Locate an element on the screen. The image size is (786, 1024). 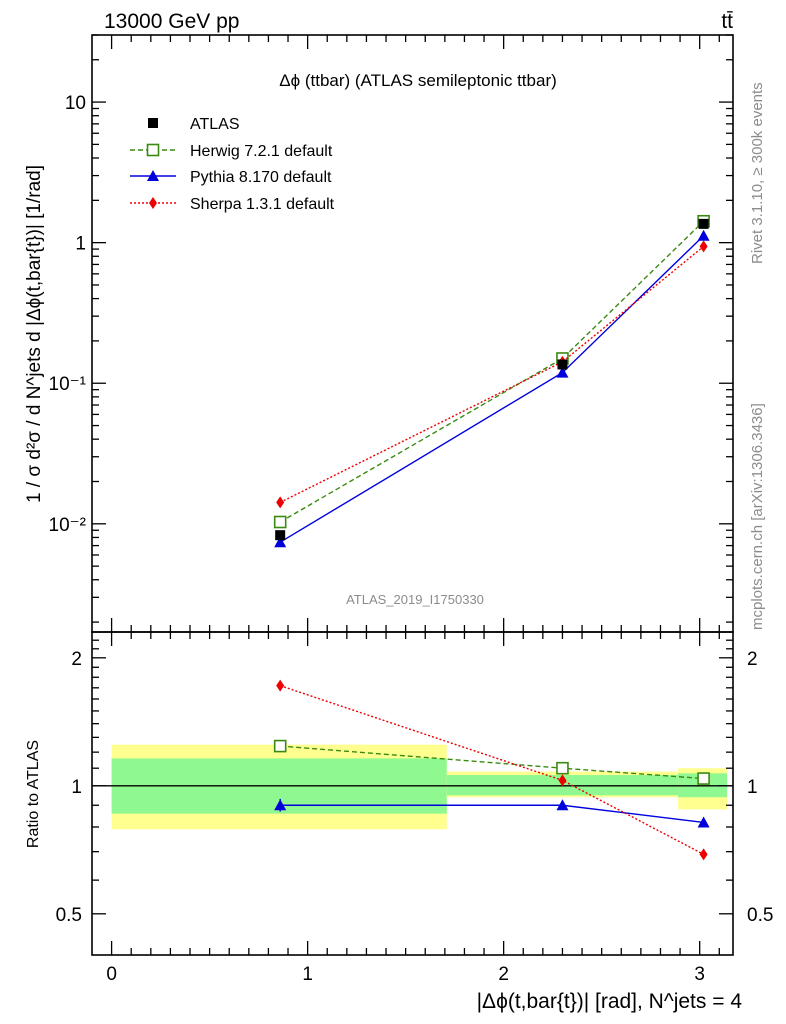
legend-marker-pythia is located at coordinates (153, 175).